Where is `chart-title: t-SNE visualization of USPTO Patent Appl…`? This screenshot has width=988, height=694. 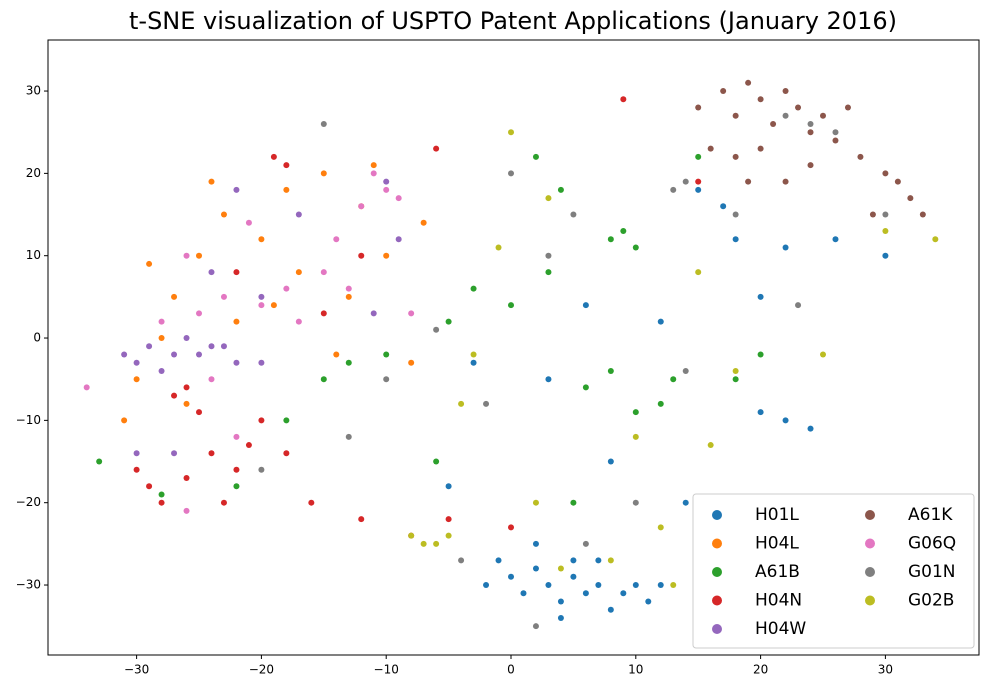
chart-title: t-SNE visualization of USPTO Patent Appl… is located at coordinates (513, 21).